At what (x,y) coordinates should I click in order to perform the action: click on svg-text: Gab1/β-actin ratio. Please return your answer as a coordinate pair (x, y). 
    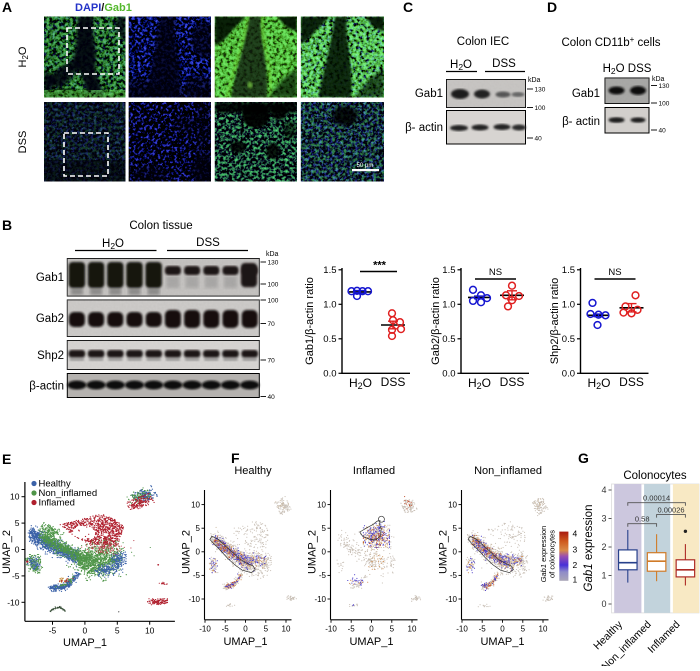
    Looking at the image, I should click on (310, 321).